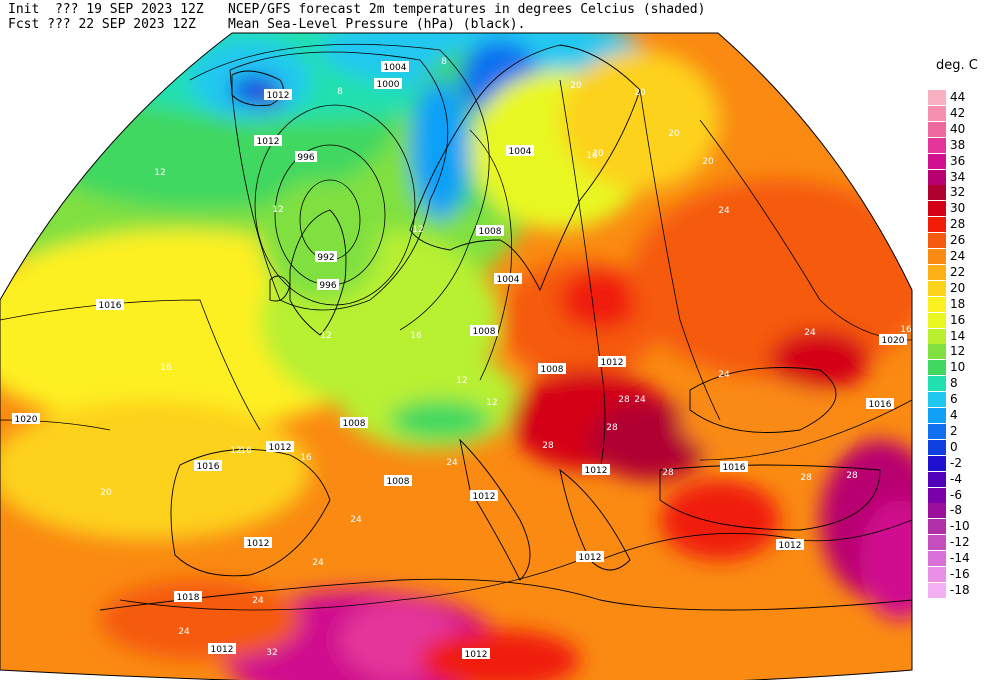 This screenshot has width=1000, height=680. I want to click on legend-label: -18, so click(960, 589).